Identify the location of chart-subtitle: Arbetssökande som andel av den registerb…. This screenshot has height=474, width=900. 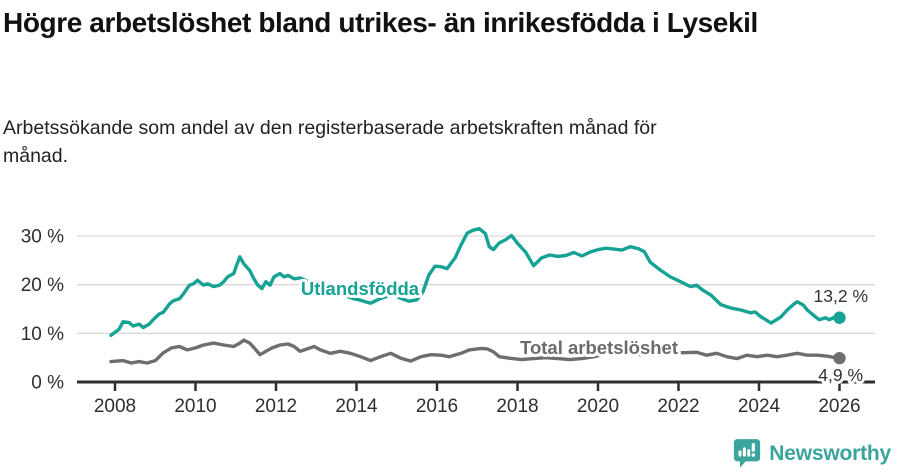
(330, 142).